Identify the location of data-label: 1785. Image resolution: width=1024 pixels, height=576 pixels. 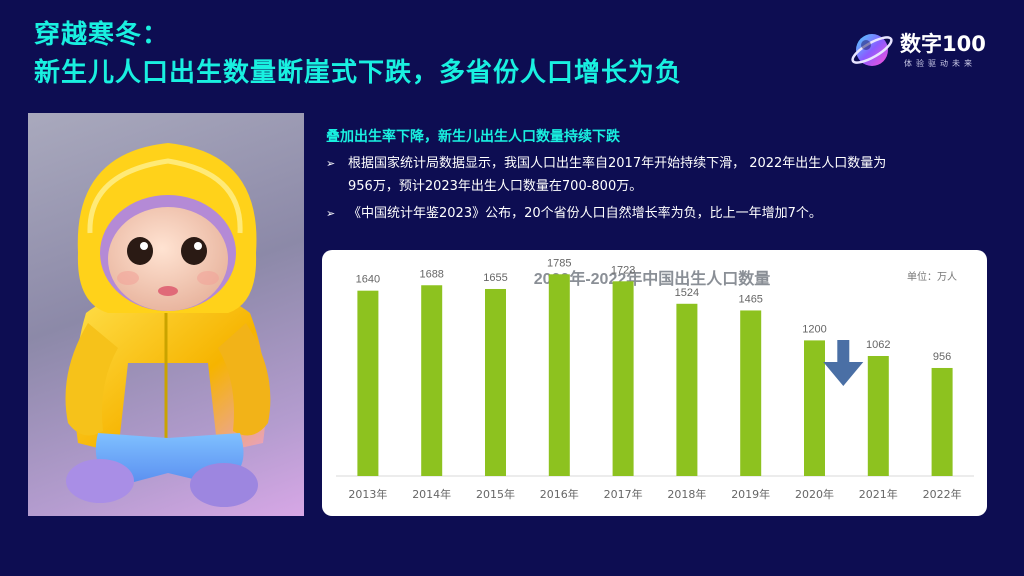
(559, 263).